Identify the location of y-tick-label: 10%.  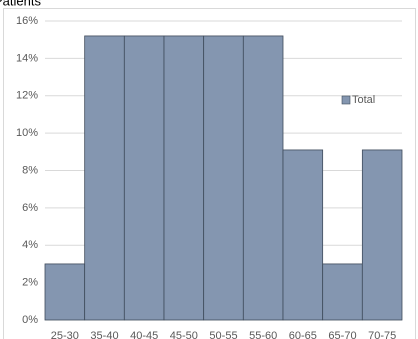
(27, 133).